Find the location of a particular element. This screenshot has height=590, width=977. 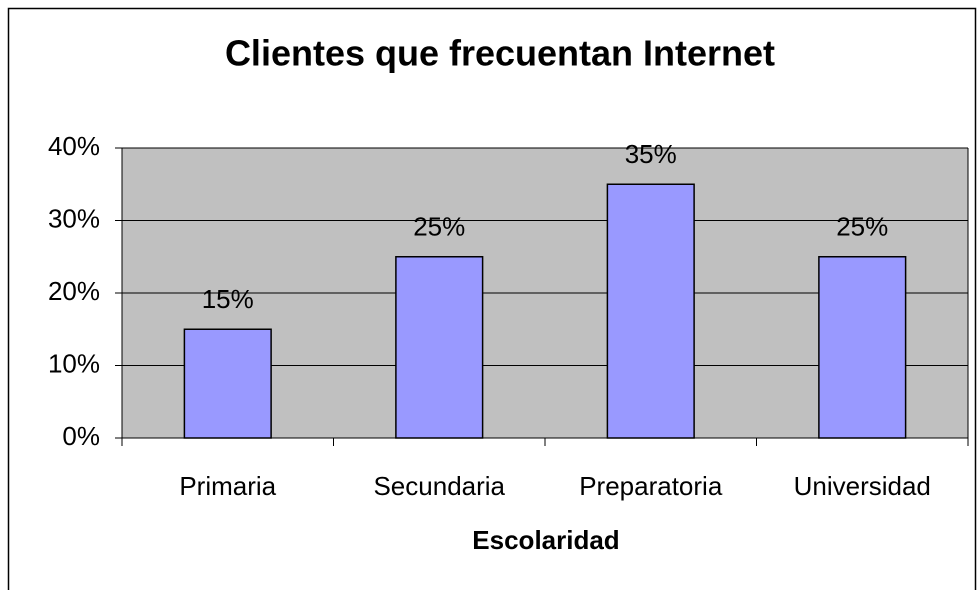

value-label: 35% is located at coordinates (651, 154).